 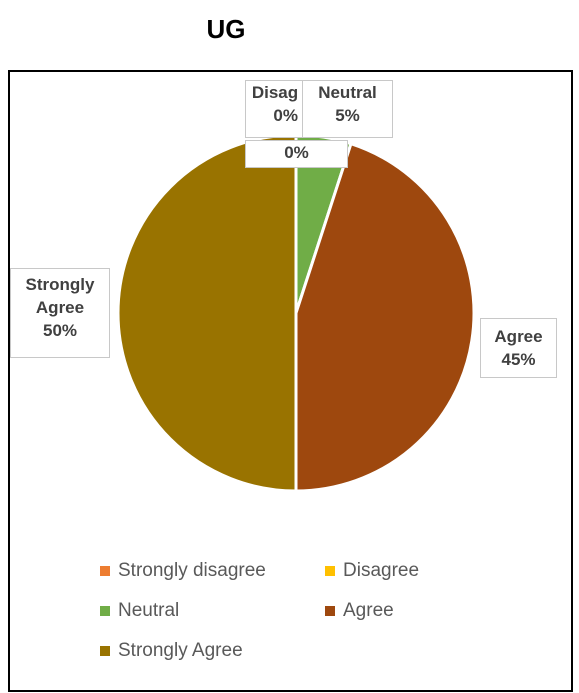 What do you see at coordinates (518, 348) in the screenshot?
I see `data-label-agree: Agree 45%` at bounding box center [518, 348].